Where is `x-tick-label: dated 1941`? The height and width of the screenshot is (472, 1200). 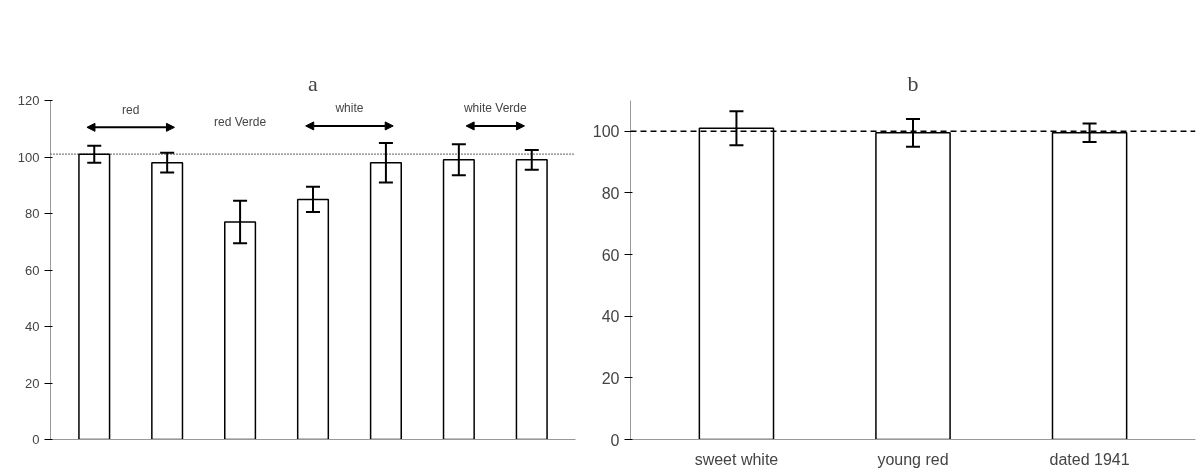
x-tick-label: dated 1941 is located at coordinates (1089, 459).